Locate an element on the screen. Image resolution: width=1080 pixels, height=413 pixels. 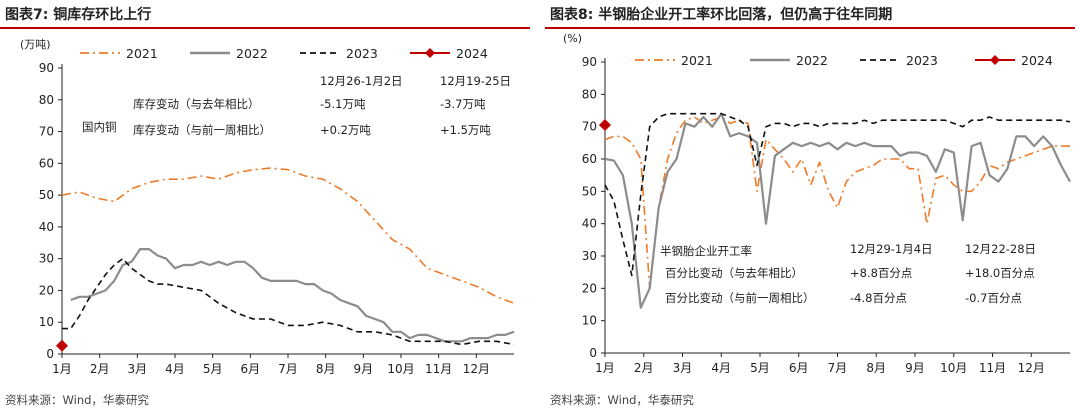
series-line-2022 is located at coordinates (292, 295).